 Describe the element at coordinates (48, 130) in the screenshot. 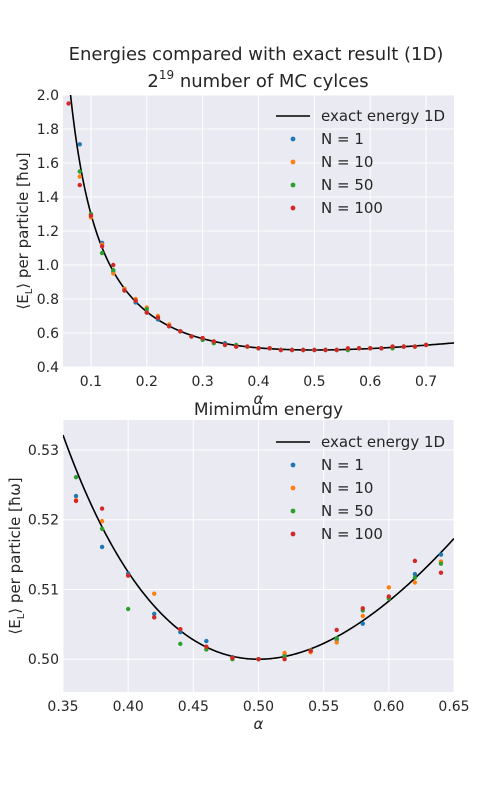

I see `y-tick-label: 1.8` at that location.